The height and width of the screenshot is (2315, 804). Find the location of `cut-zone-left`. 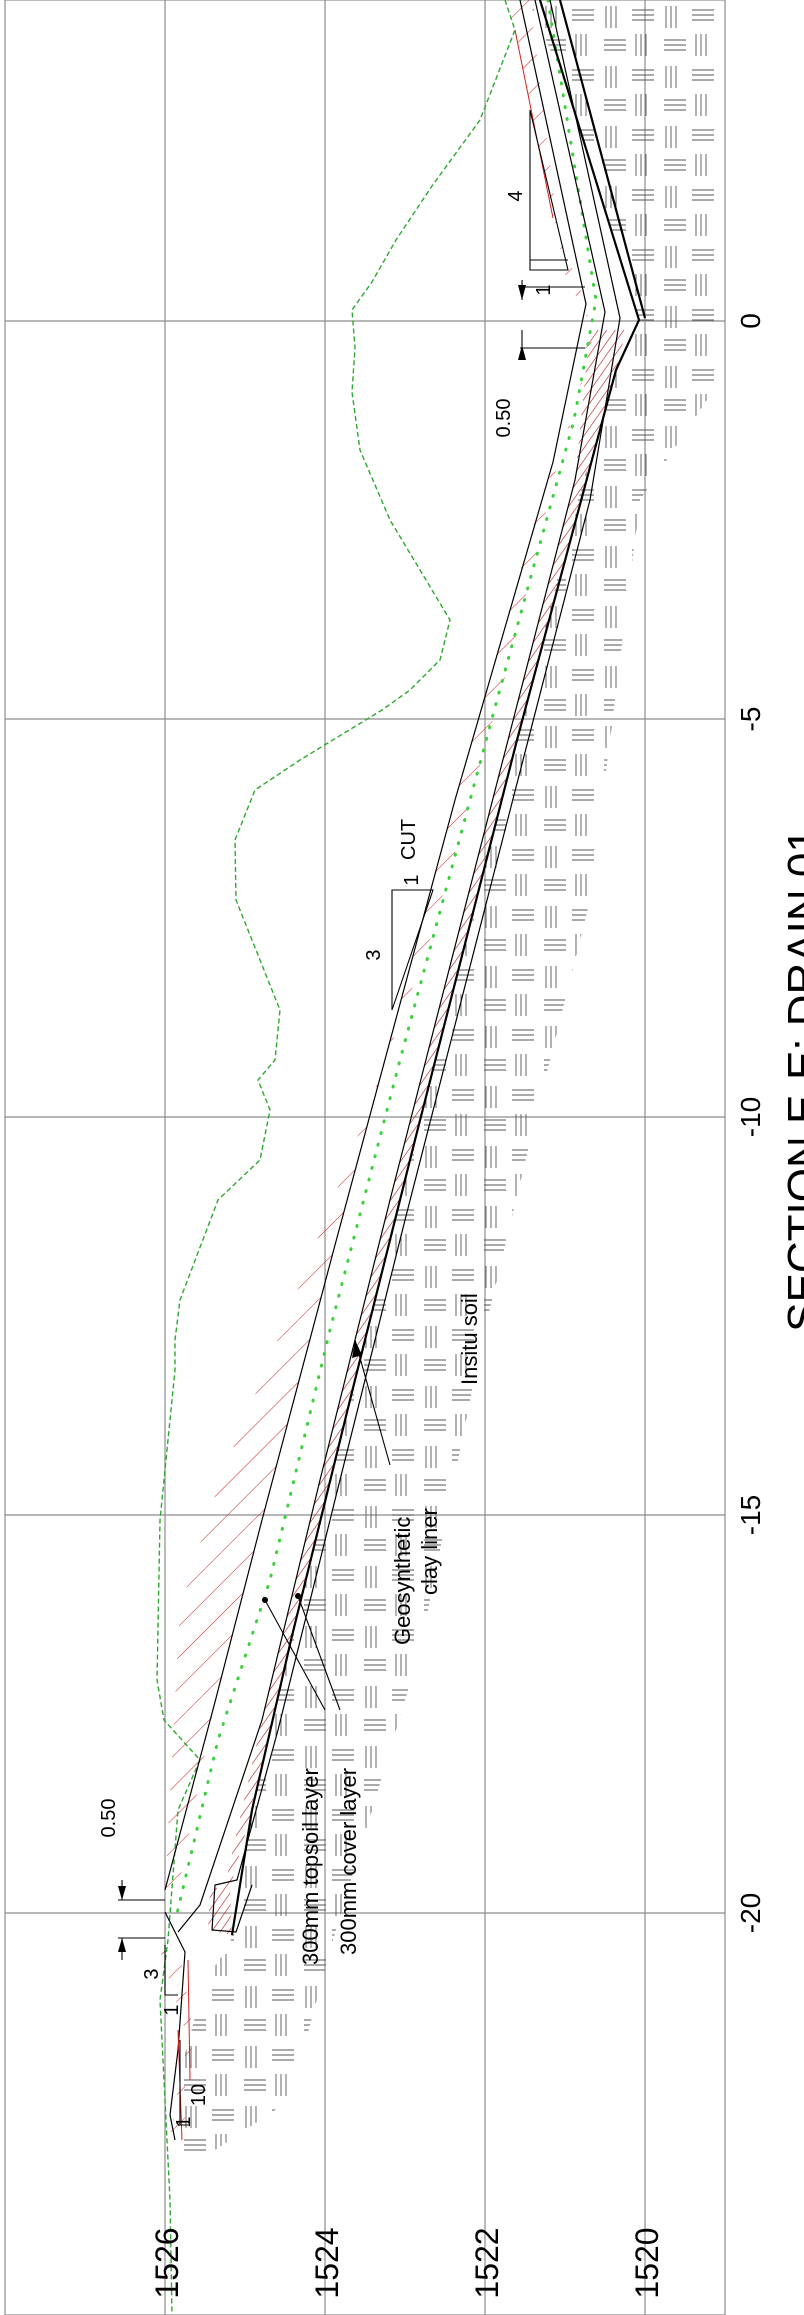

cut-zone-left is located at coordinates (177, 2045).